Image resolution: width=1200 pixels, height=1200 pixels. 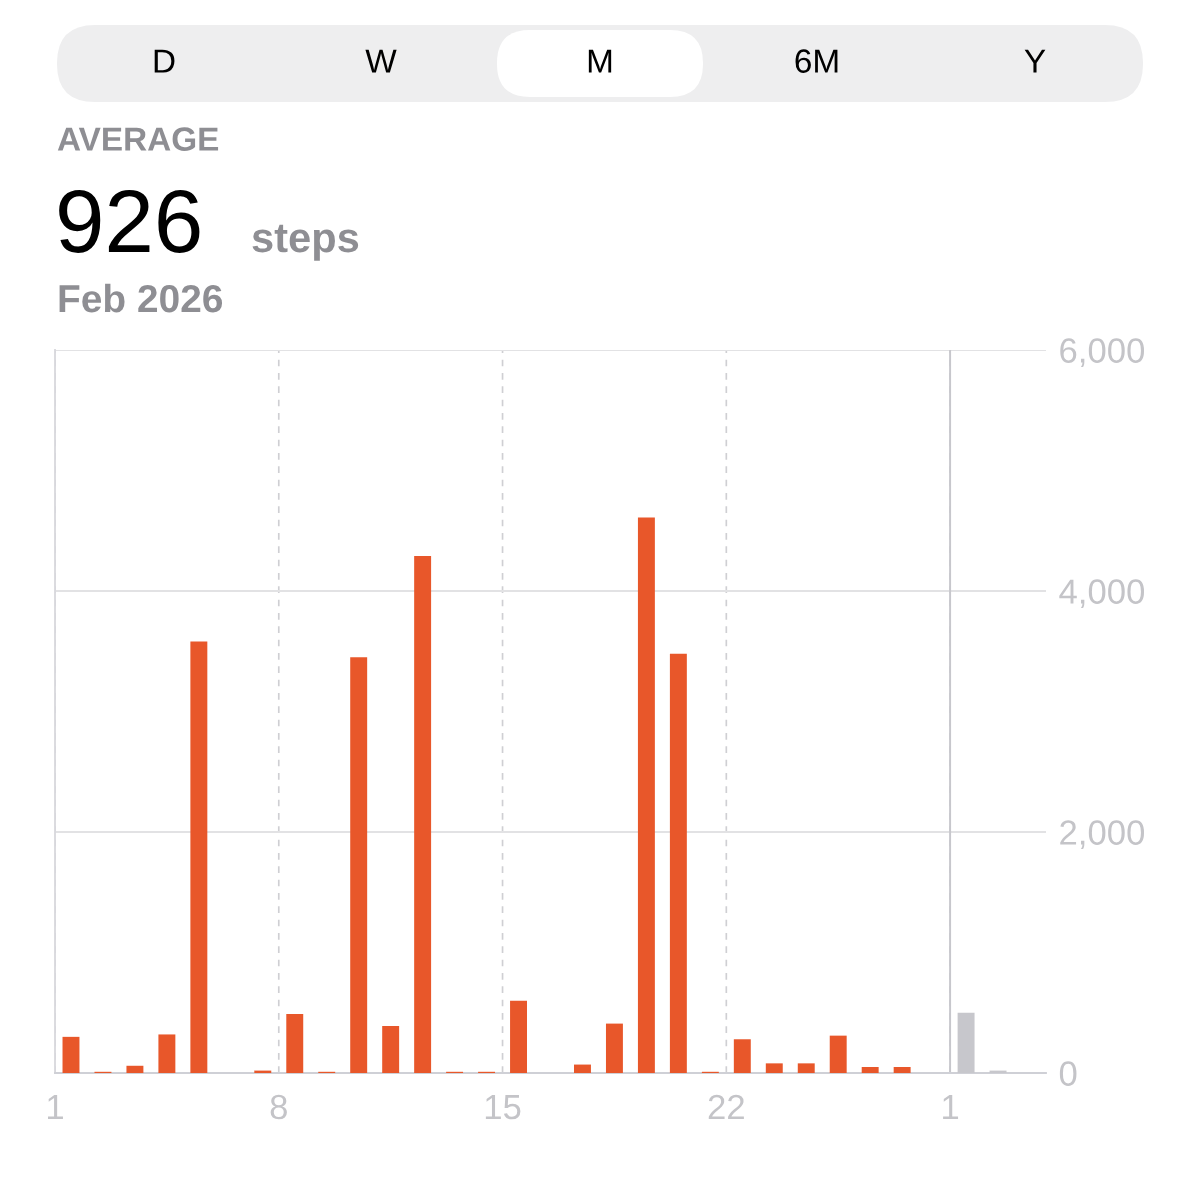 What do you see at coordinates (164, 61) in the screenshot?
I see `text: D` at bounding box center [164, 61].